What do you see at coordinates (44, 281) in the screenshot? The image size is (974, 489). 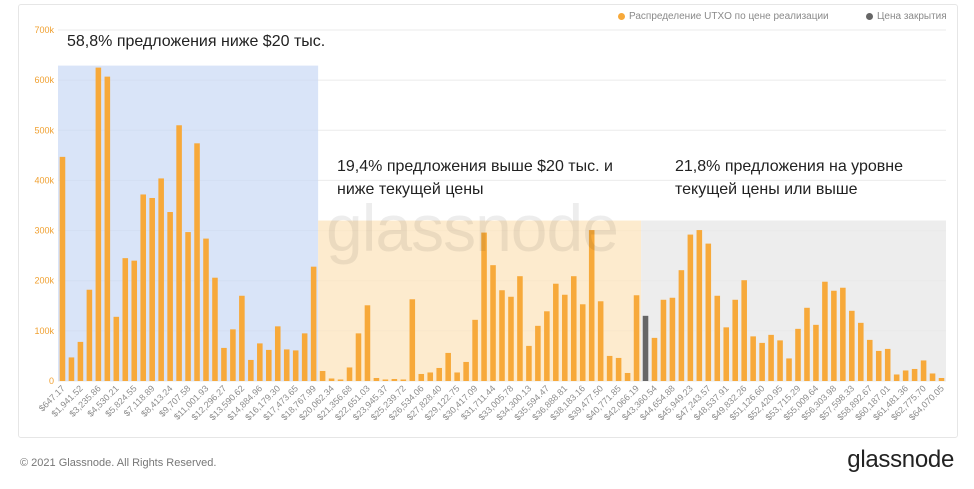 I see `y-tick-label: 200k` at bounding box center [44, 281].